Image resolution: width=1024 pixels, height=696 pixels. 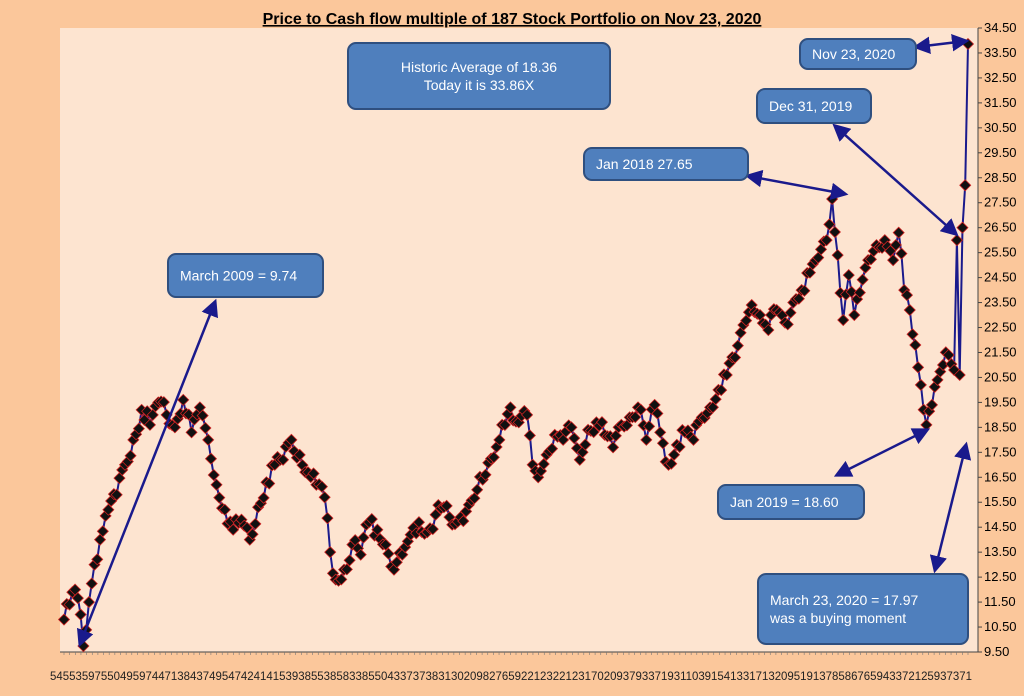 I want to click on callout-box: Dec 31, 2019, so click(x=814, y=106).